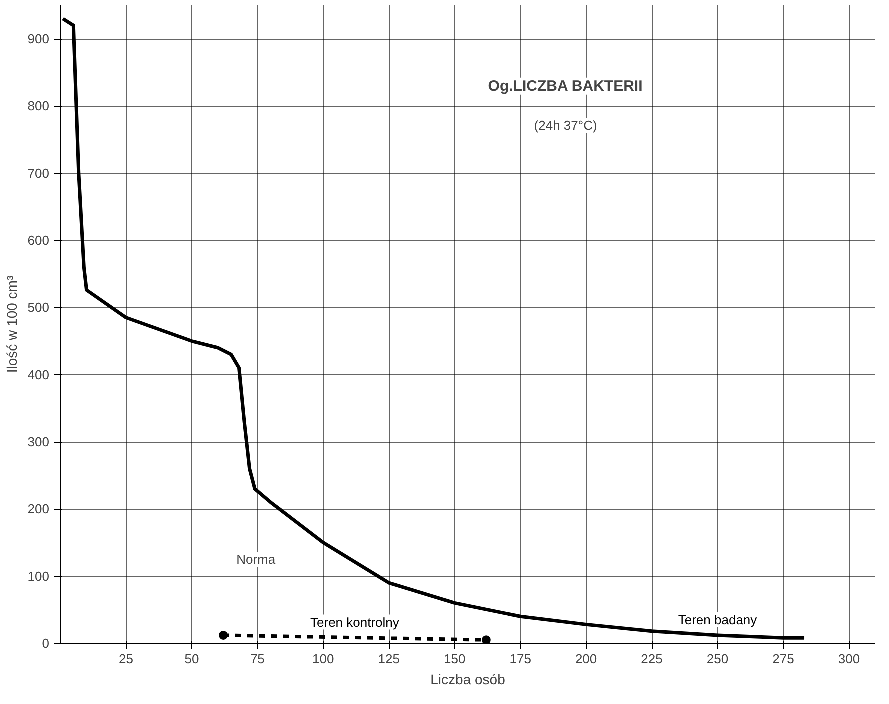 Image resolution: width=889 pixels, height=704 pixels. What do you see at coordinates (389, 659) in the screenshot?
I see `x-tick-label: 125` at bounding box center [389, 659].